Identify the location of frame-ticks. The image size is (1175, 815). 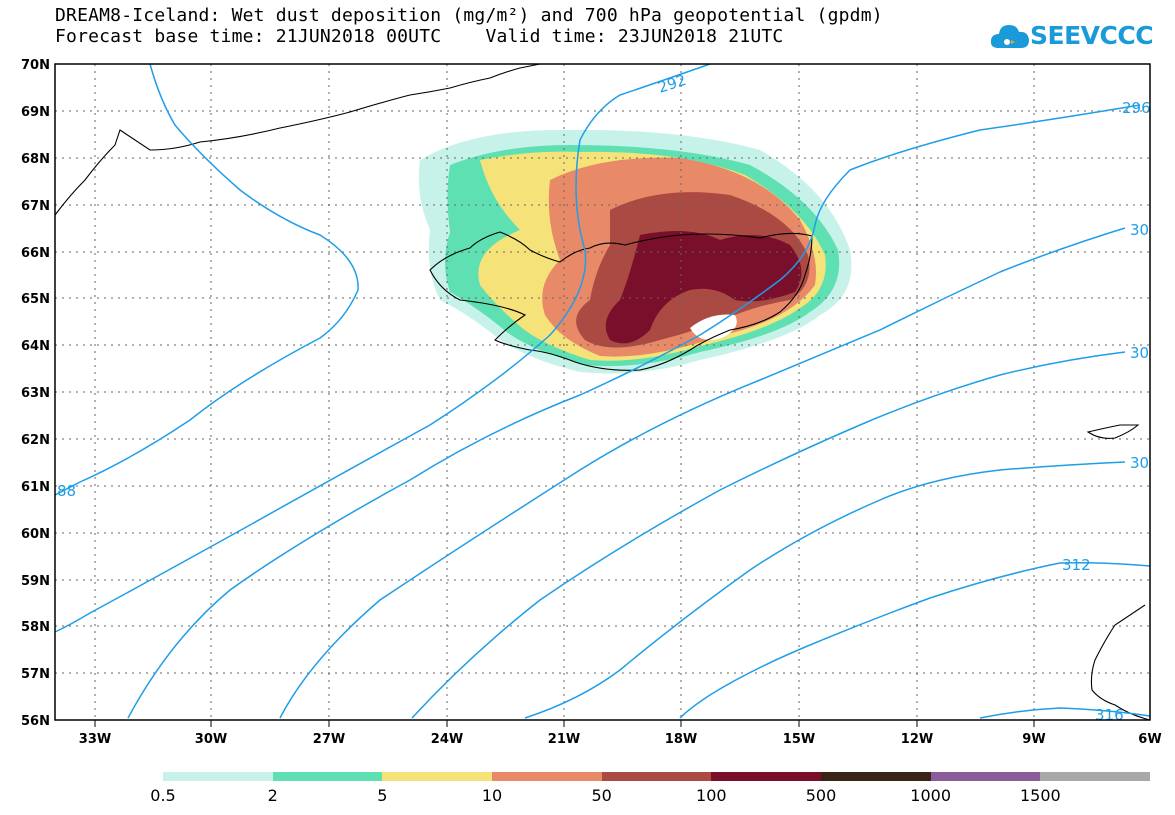
(564, 723).